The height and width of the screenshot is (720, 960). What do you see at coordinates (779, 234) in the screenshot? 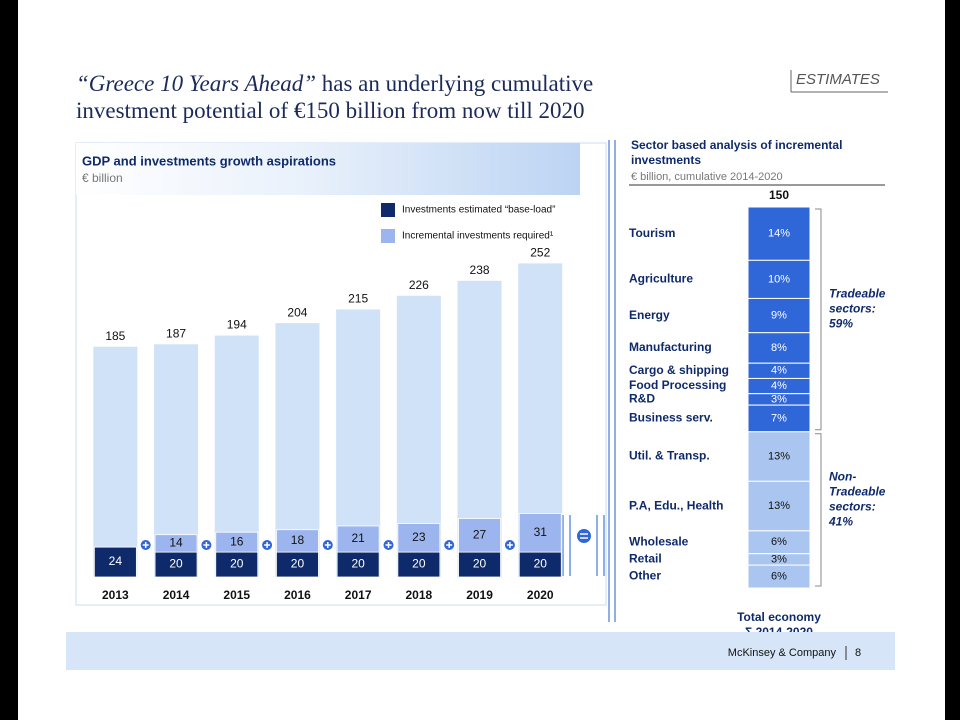
I see `value-label: 14%` at bounding box center [779, 234].